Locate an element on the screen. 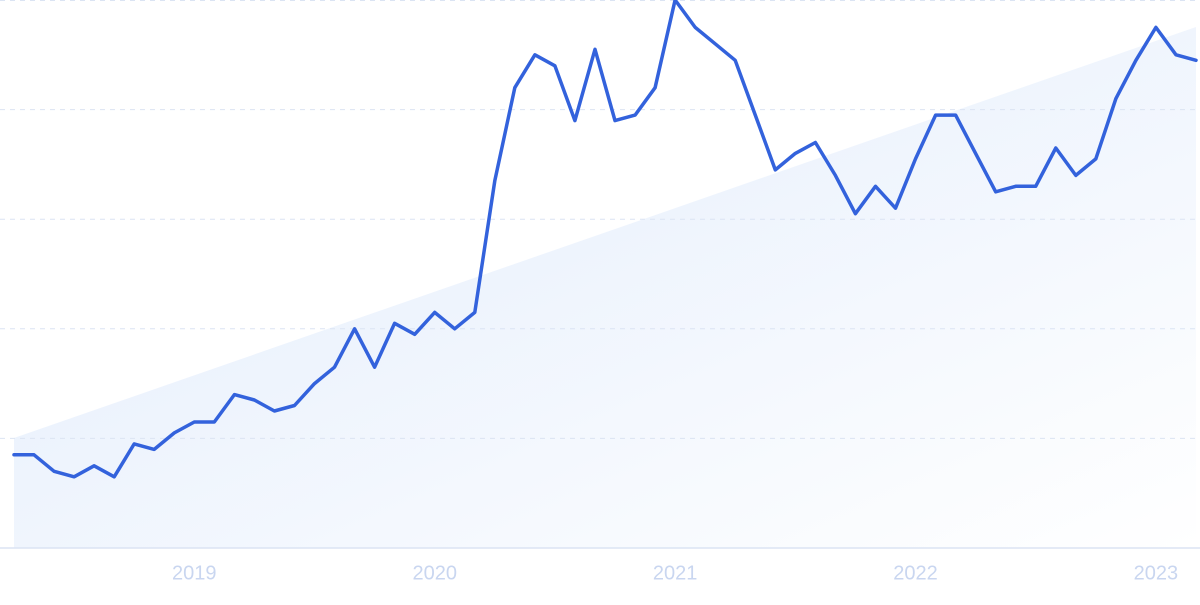  x-tick-label: 2022 is located at coordinates (915, 573).